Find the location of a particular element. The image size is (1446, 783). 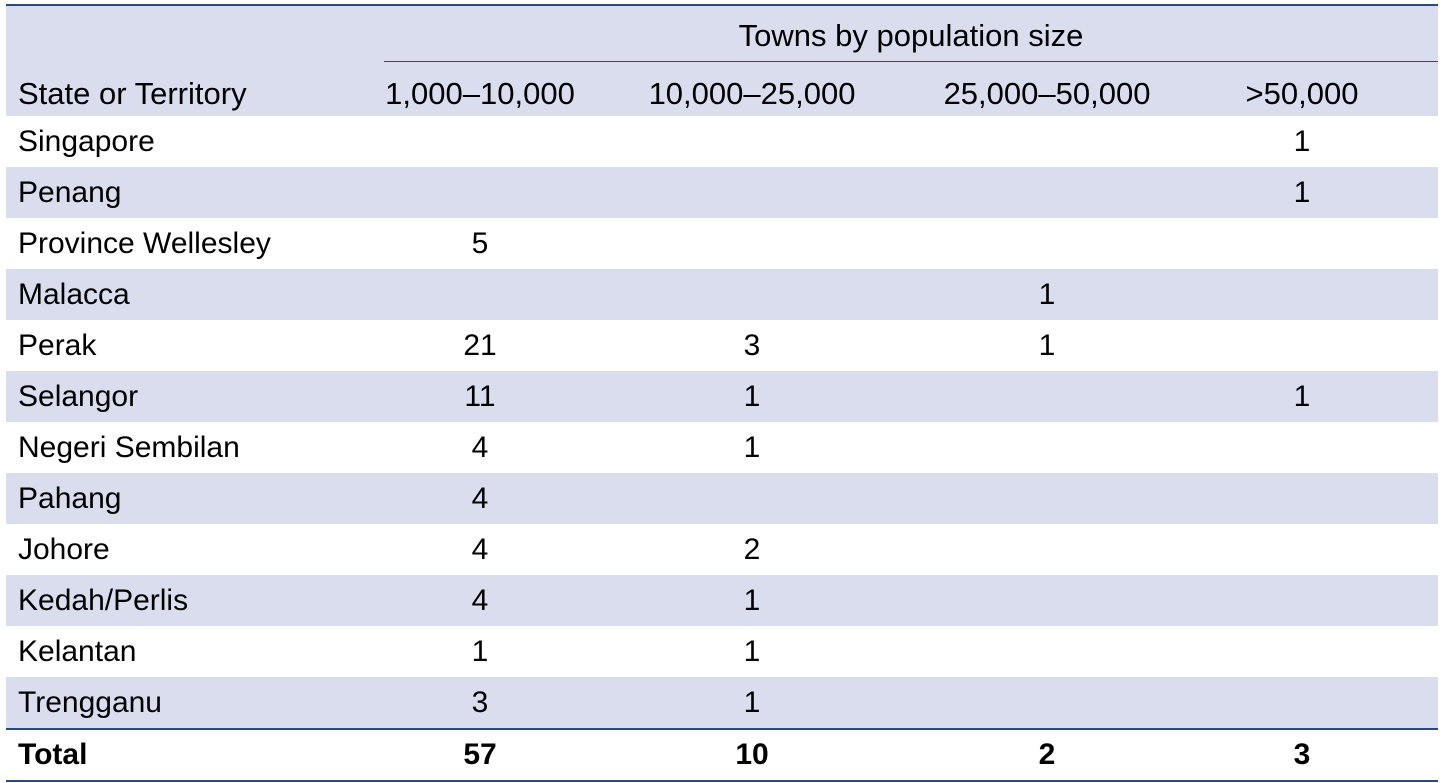

town-count-cell: 11 is located at coordinates (480, 396).